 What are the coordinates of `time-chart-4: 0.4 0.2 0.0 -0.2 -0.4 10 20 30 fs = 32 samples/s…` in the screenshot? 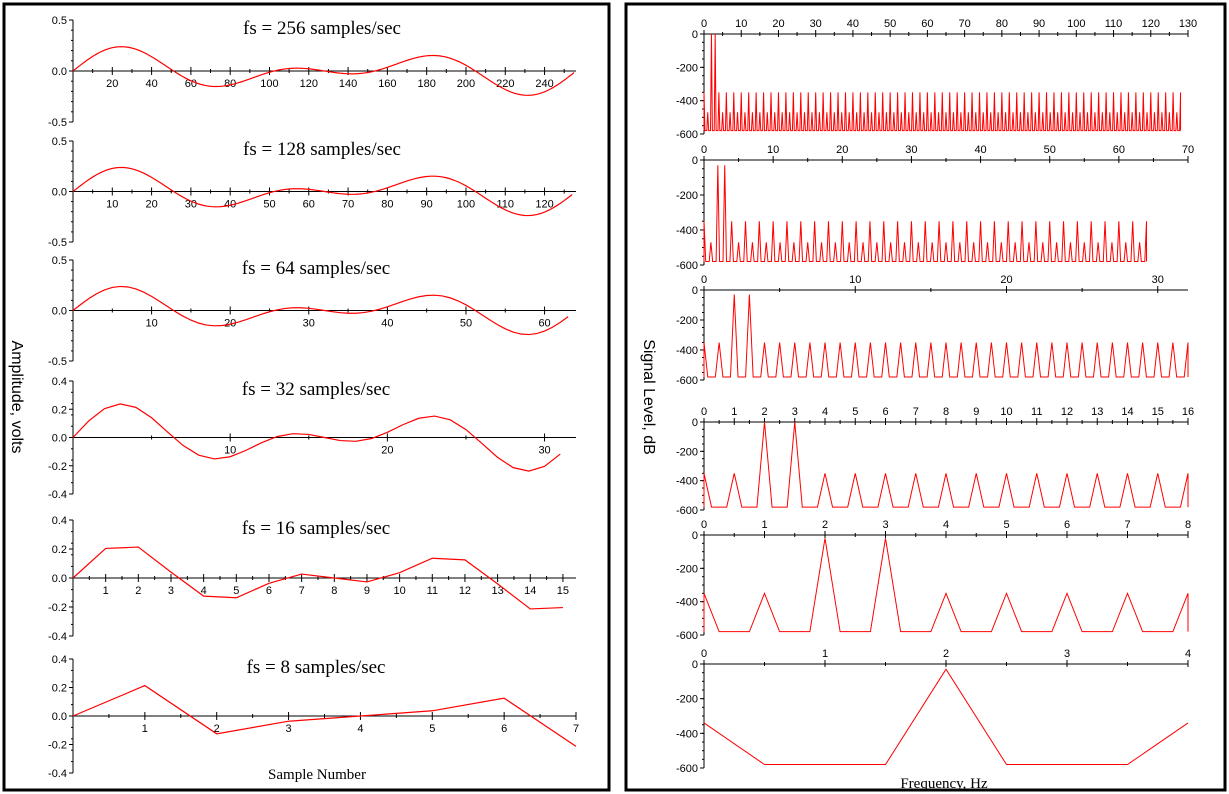 It's located at (312, 438).